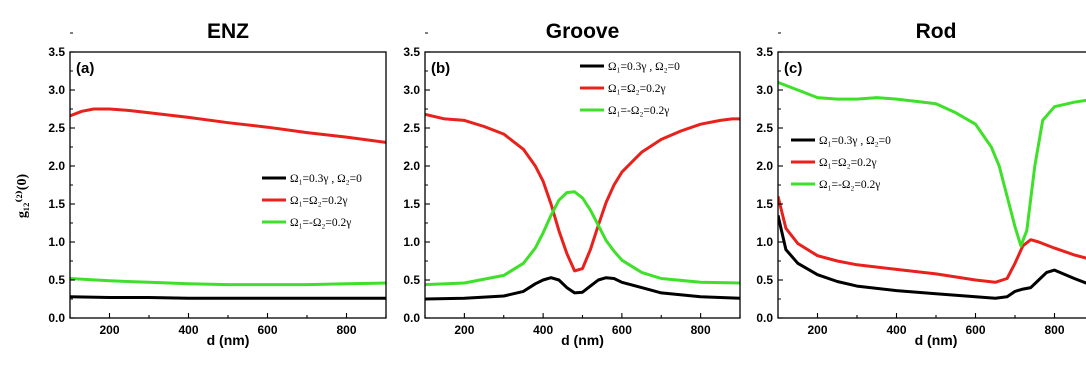 The height and width of the screenshot is (365, 1086). Describe the element at coordinates (793, 68) in the screenshot. I see `panel-label: (c)` at that location.